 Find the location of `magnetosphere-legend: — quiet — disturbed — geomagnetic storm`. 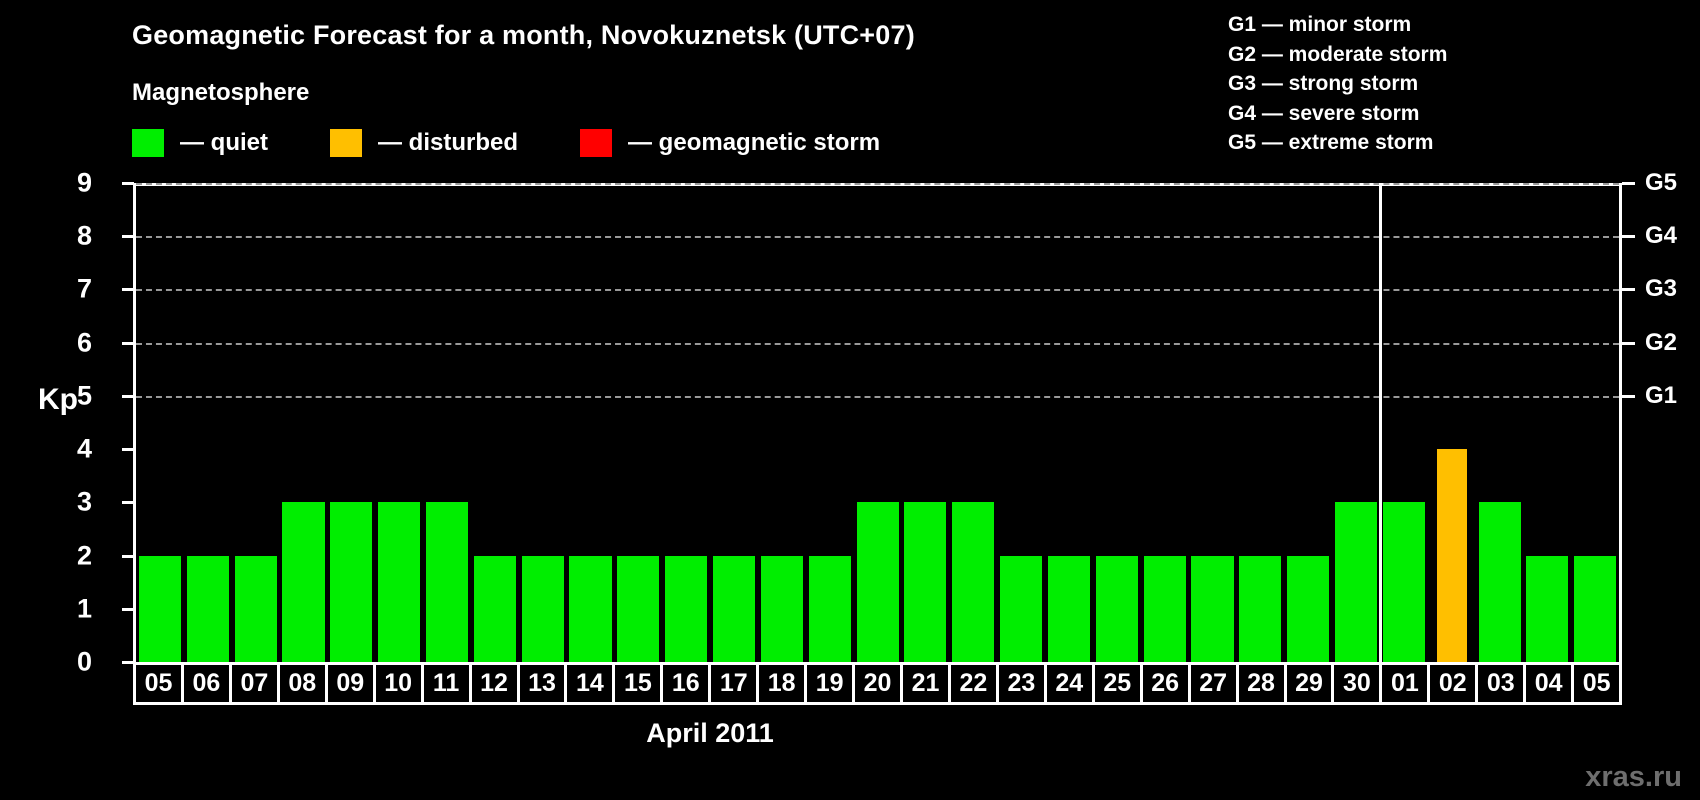

magnetosphere-legend: — quiet — disturbed — geomagnetic storm is located at coordinates (537, 143).